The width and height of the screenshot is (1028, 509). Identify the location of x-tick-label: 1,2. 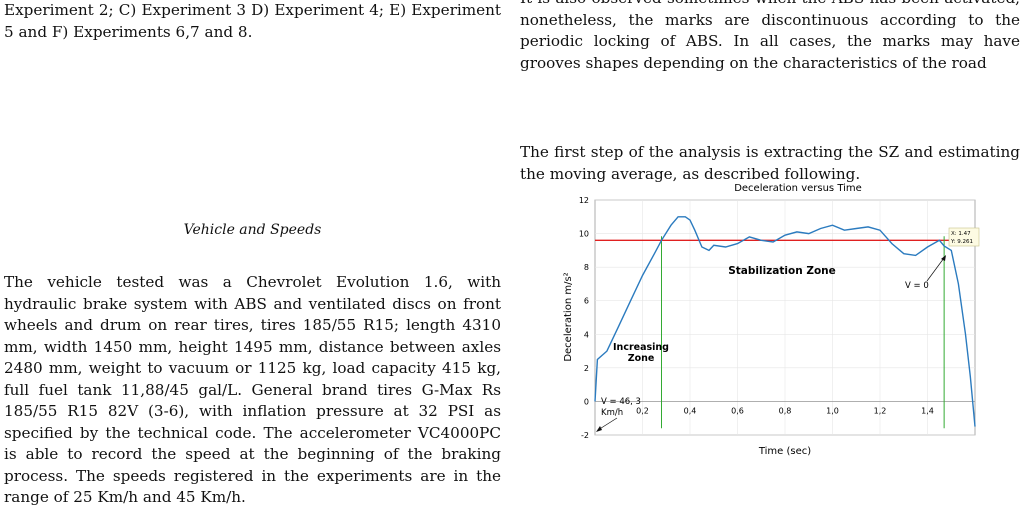
(880, 410).